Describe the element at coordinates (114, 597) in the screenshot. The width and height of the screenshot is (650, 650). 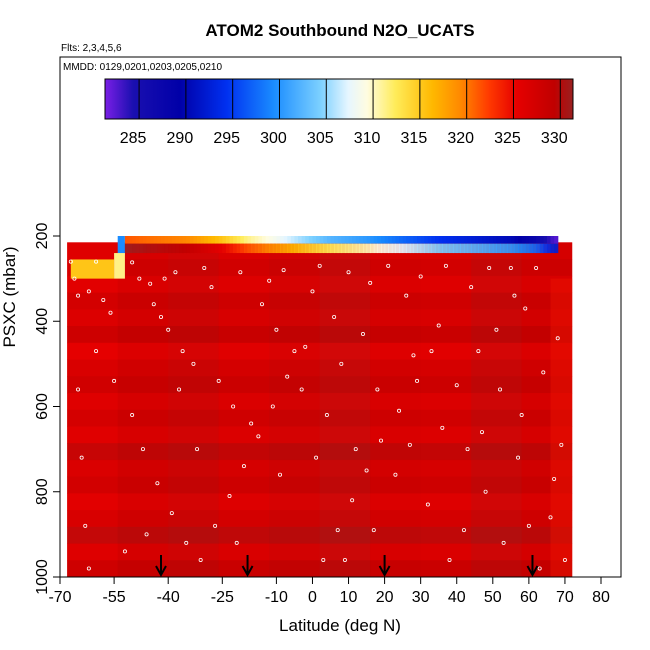
I see `x-tick-label: -55` at that location.